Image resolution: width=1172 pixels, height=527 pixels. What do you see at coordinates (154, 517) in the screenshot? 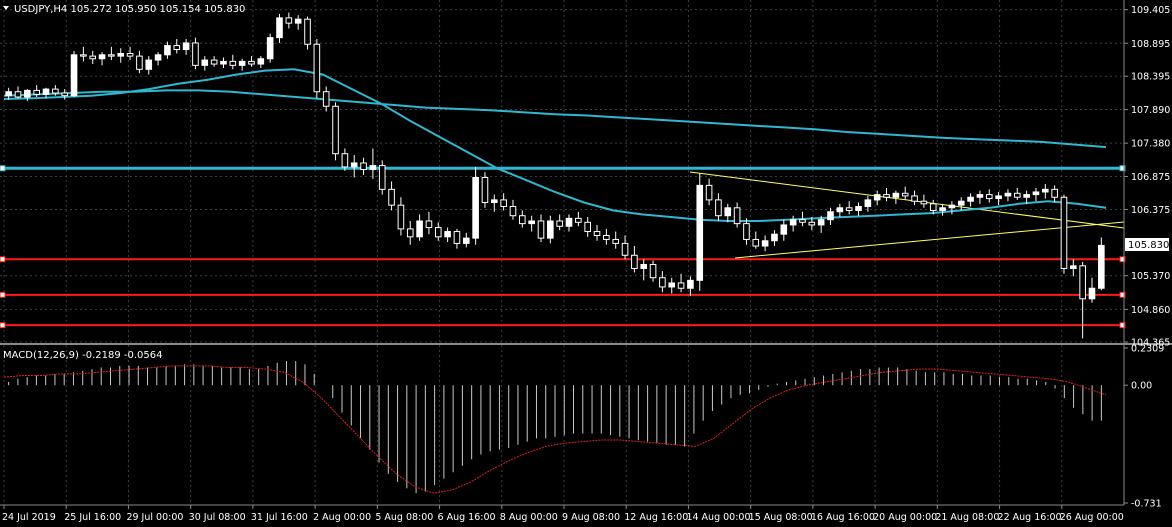
I see `time-tick-label: 29 Jul 00:00` at bounding box center [154, 517].